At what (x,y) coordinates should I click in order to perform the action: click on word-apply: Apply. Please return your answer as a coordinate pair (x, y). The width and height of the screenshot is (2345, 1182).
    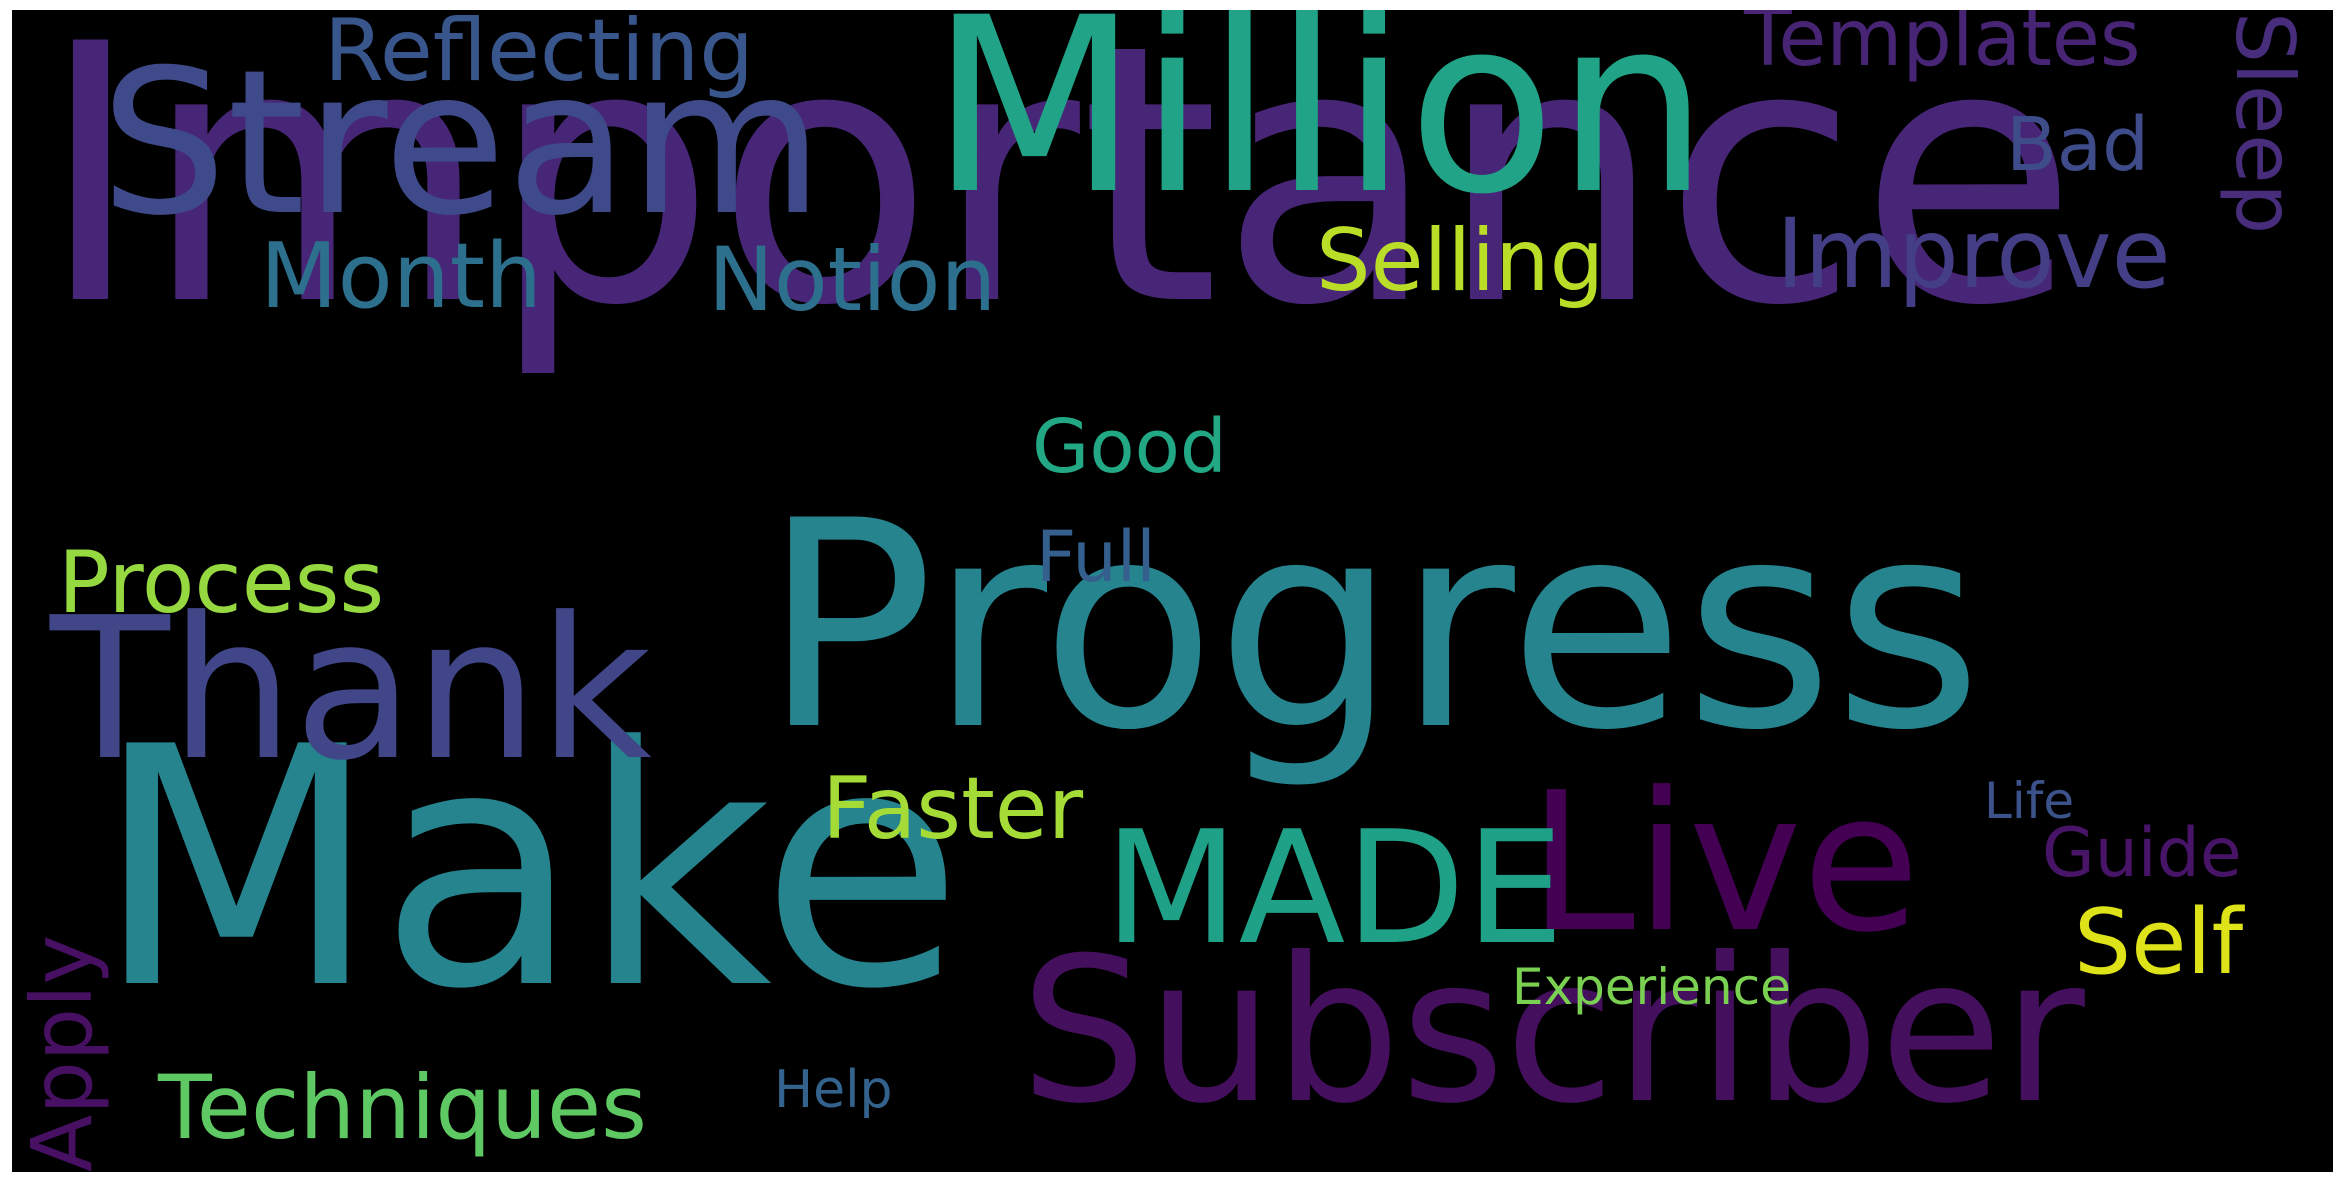
    Looking at the image, I should click on (62, 1053).